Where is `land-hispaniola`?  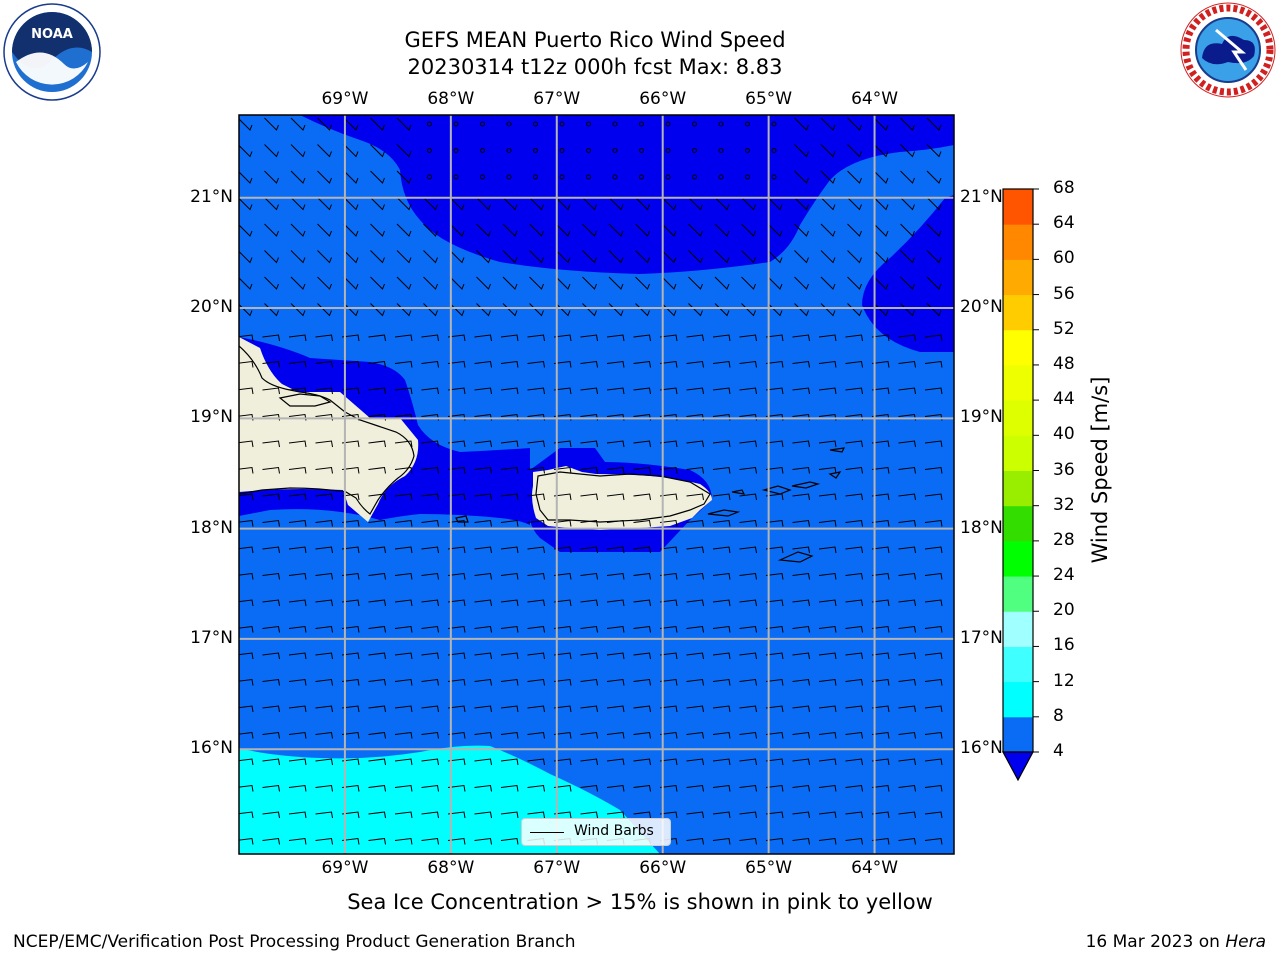
land-hispaniola is located at coordinates (329, 429).